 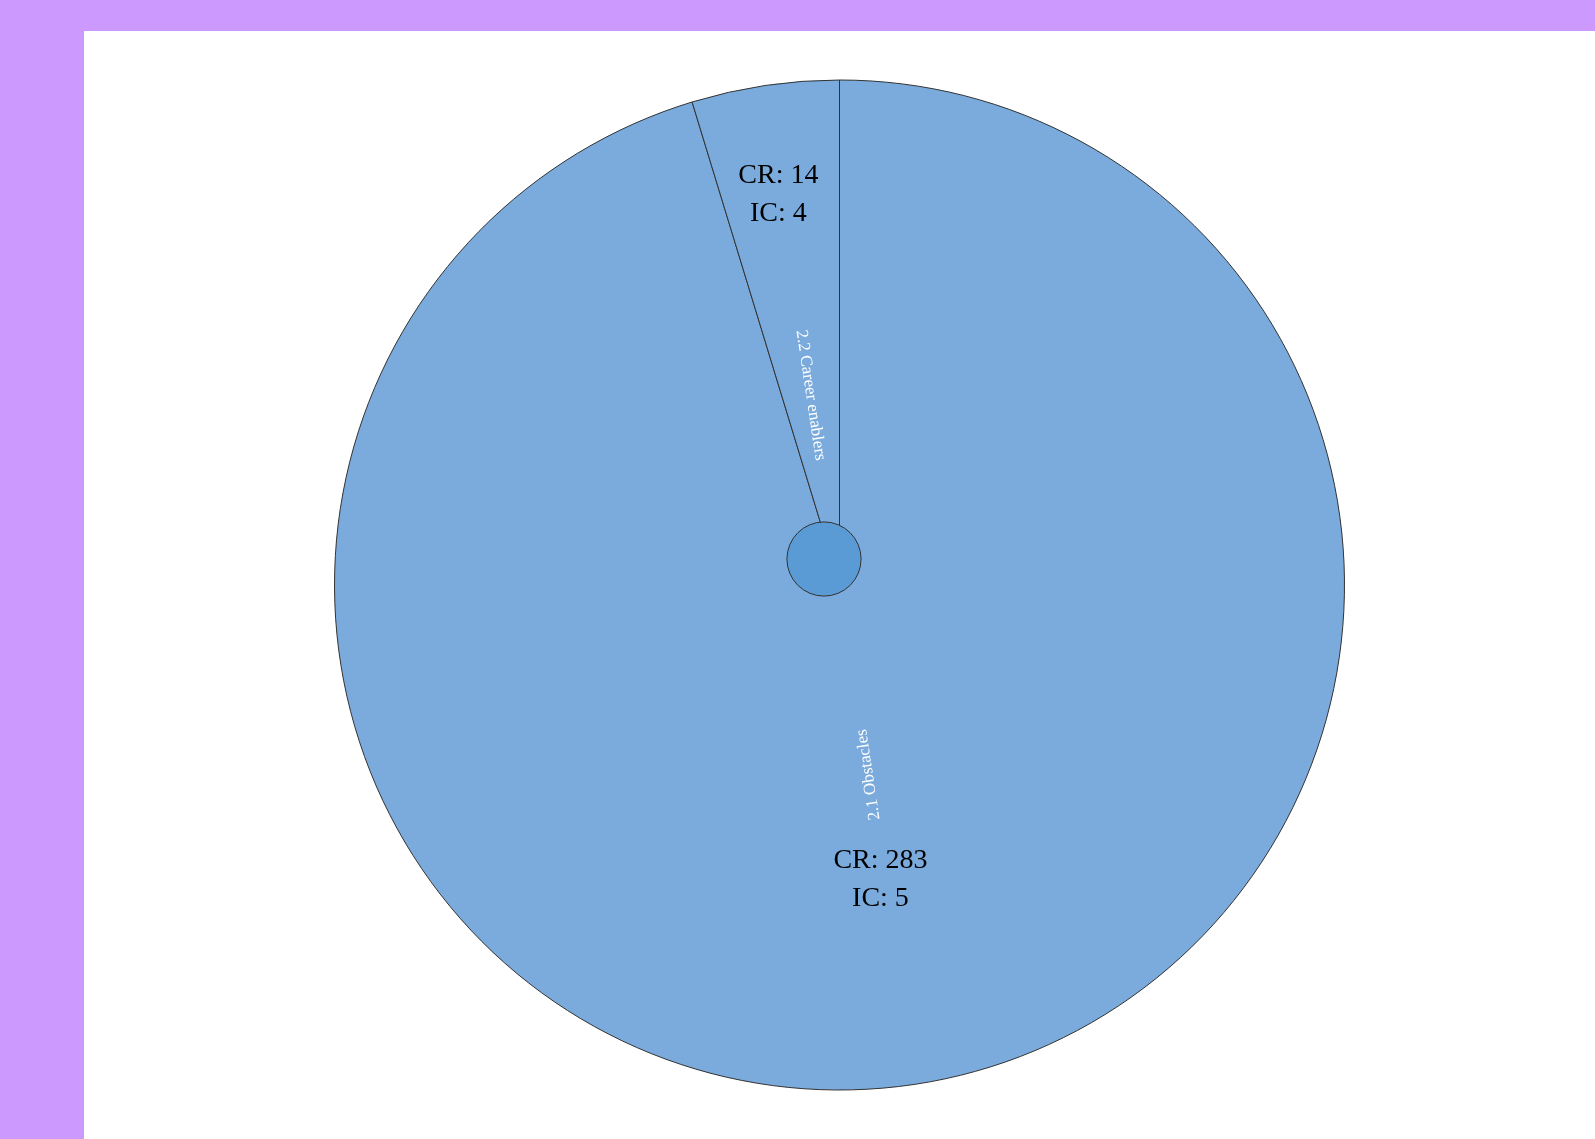 I want to click on data-label: CR: 14 IC: 4, so click(x=778, y=193).